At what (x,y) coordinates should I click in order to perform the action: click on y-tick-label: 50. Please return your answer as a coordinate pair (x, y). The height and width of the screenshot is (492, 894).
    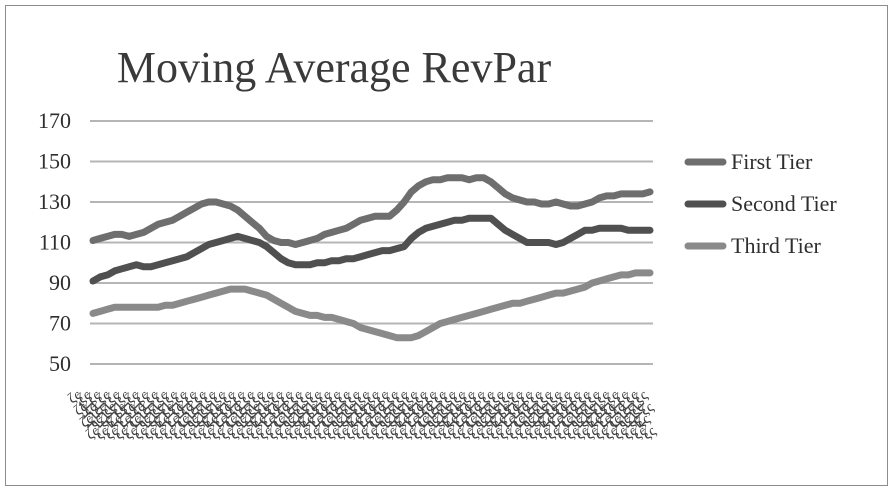
    Looking at the image, I should click on (60, 363).